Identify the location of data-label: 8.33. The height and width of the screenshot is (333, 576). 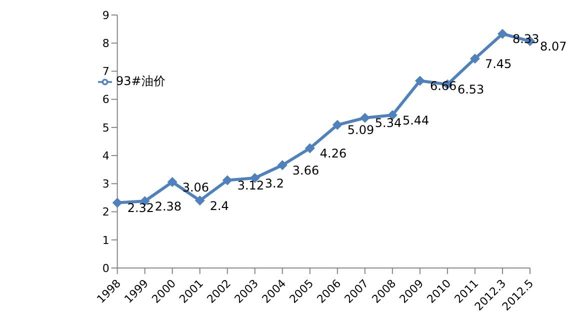
(526, 39).